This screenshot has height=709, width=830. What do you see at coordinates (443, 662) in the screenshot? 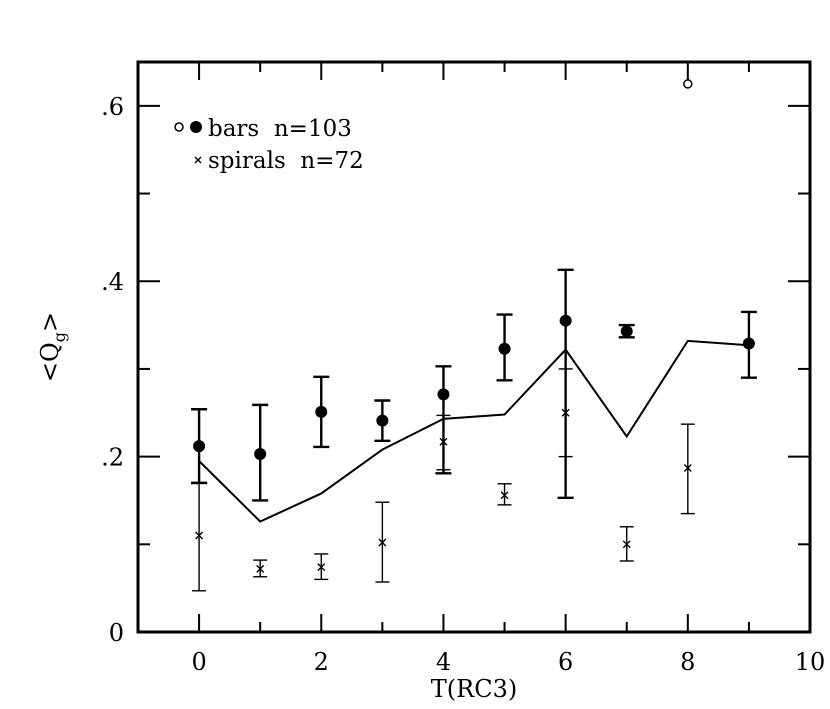
I see `x-tick-label: 4` at bounding box center [443, 662].